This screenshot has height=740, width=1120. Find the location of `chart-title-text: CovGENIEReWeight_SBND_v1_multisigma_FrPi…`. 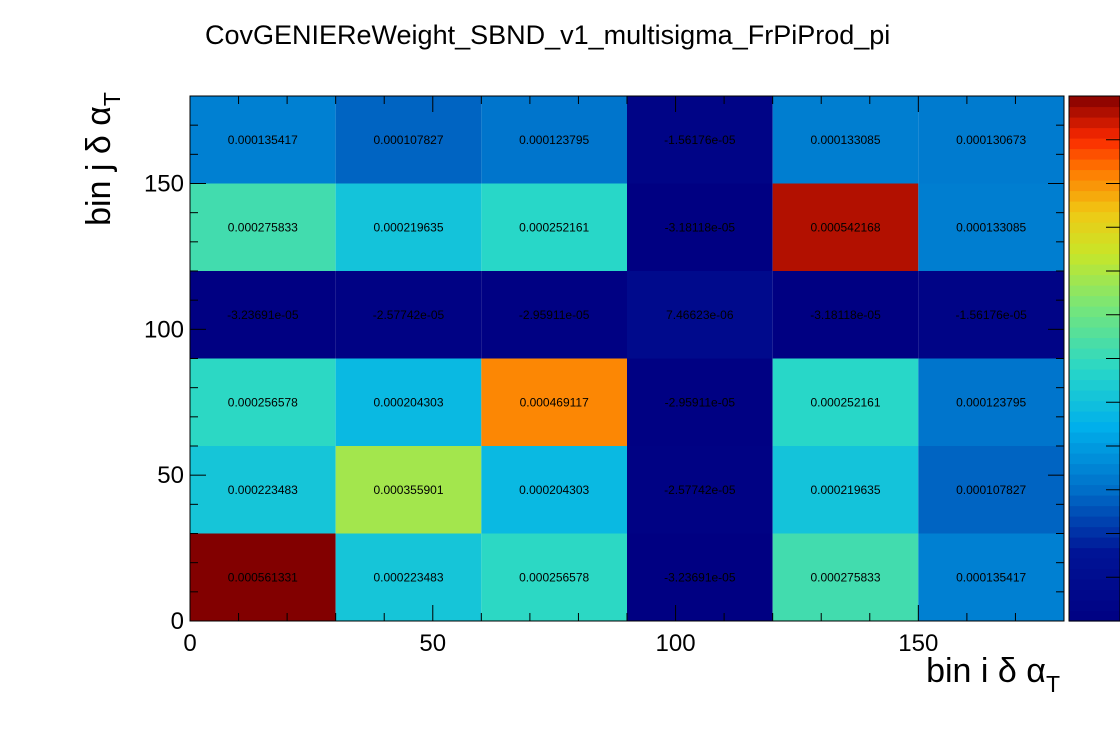

chart-title-text: CovGENIEReWeight_SBND_v1_multisigma_FrPi… is located at coordinates (548, 35).